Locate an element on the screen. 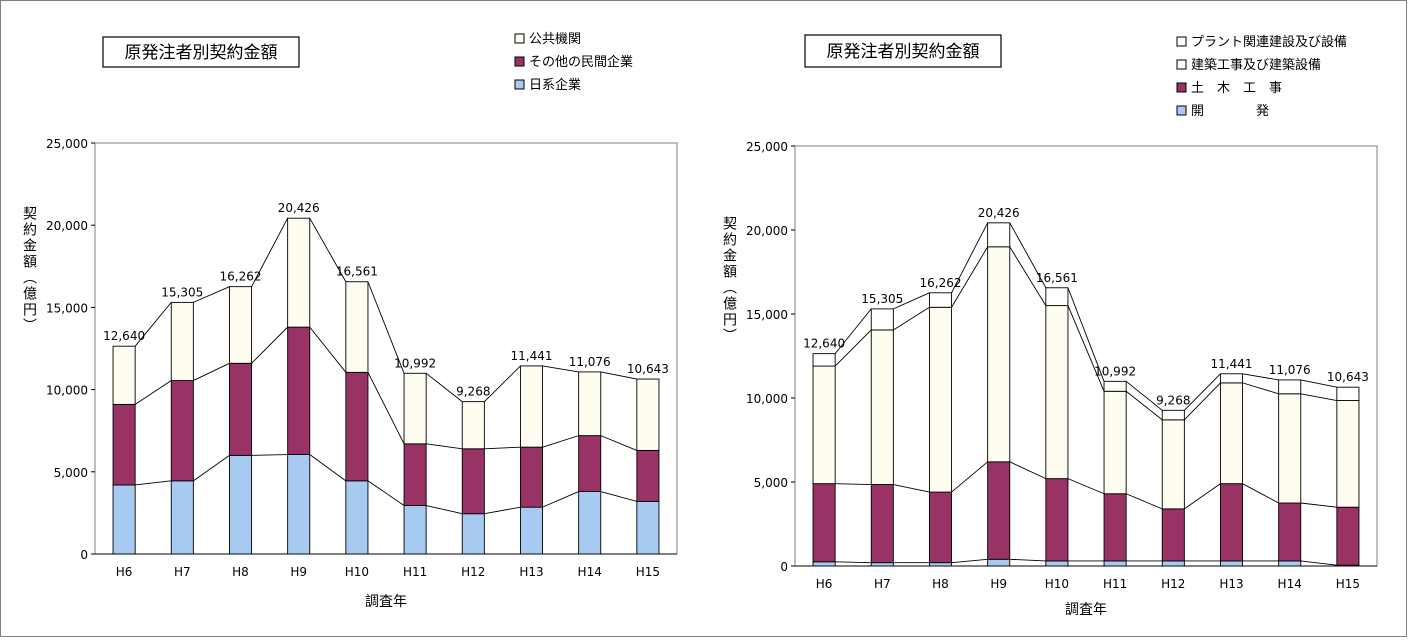 This screenshot has height=643, width=1409. y-tick-label: 5,000 is located at coordinates (771, 483).